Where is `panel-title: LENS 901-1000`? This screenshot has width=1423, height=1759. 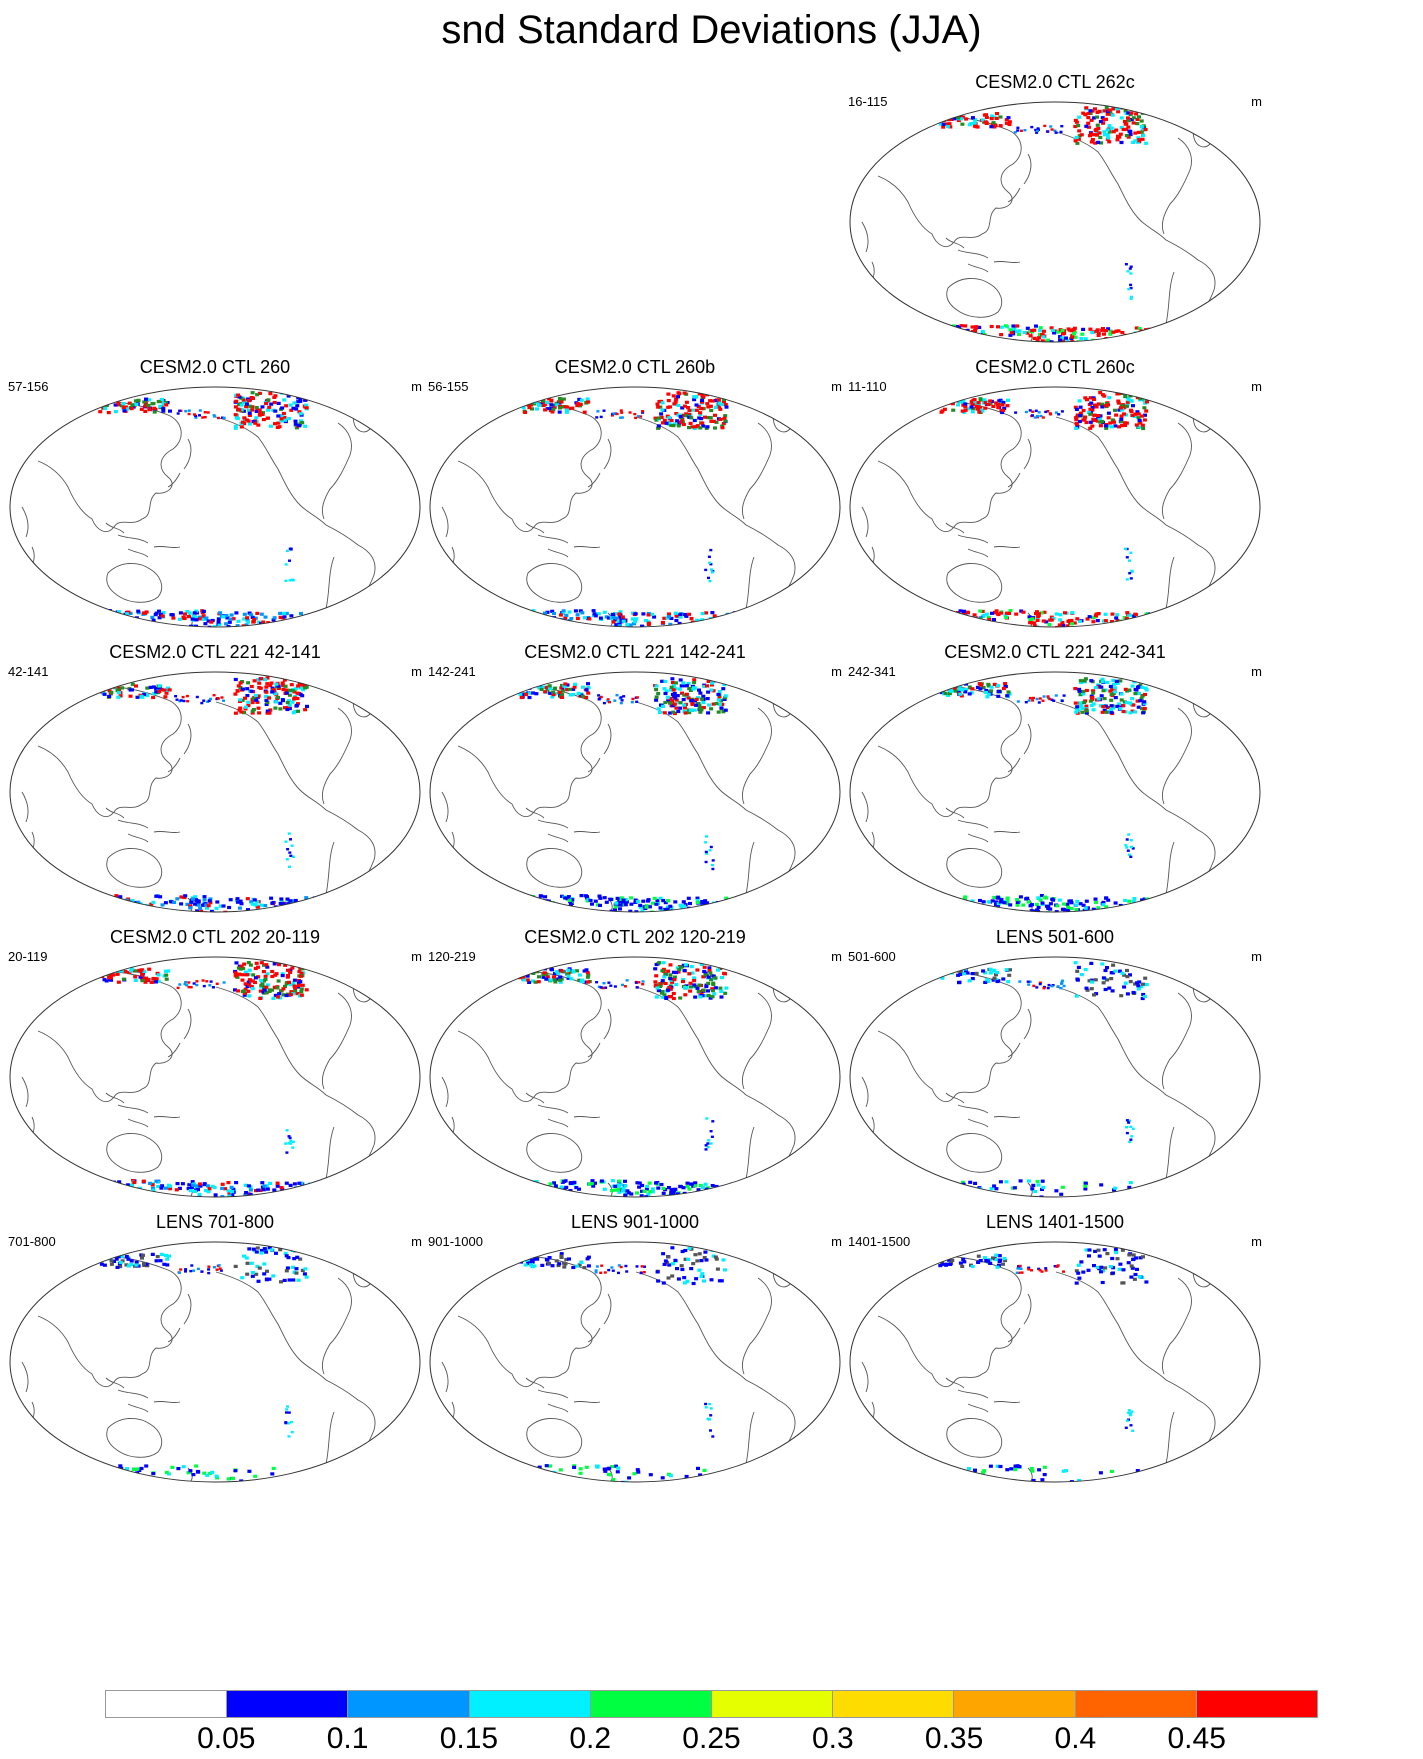
panel-title: LENS 901-1000 is located at coordinates (635, 1222).